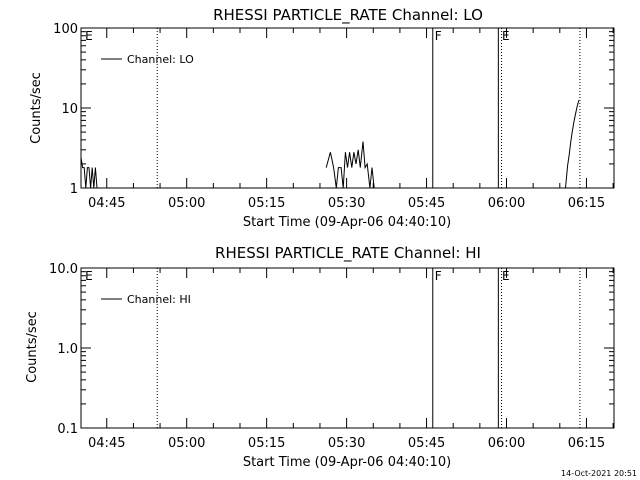  What do you see at coordinates (348, 253) in the screenshot?
I see `chart-title: RHESSI PARTICLE_RATE Channel: HI` at bounding box center [348, 253].